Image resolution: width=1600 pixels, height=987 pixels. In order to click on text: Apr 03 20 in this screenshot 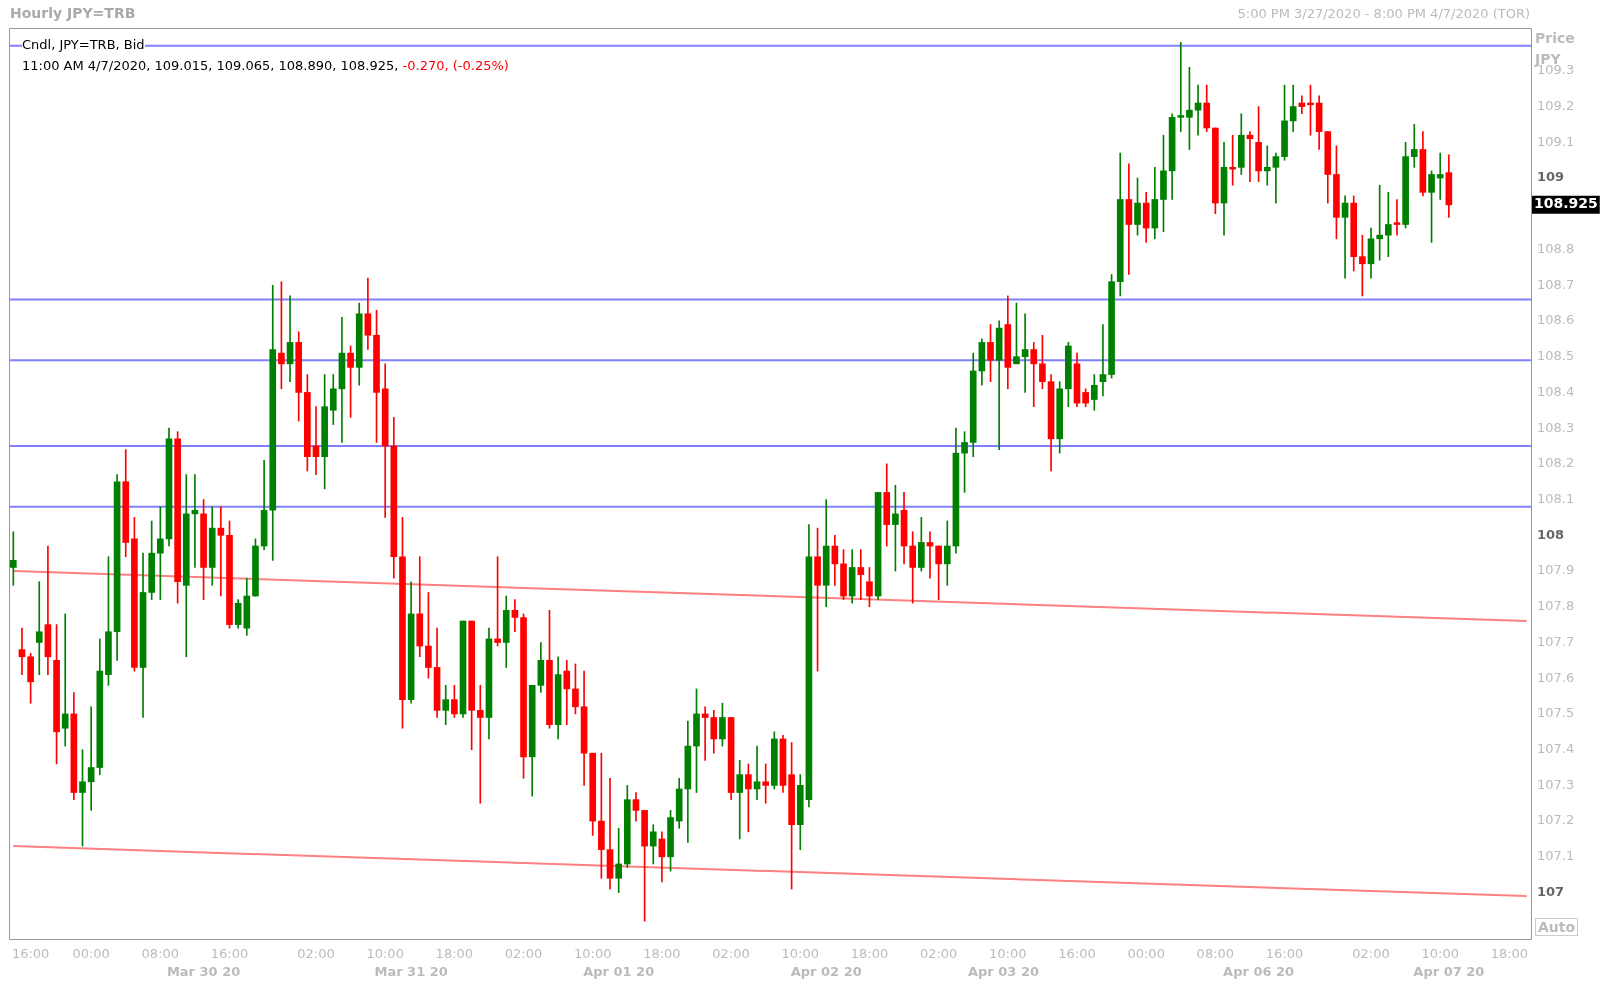, I will do `click(1003, 972)`.